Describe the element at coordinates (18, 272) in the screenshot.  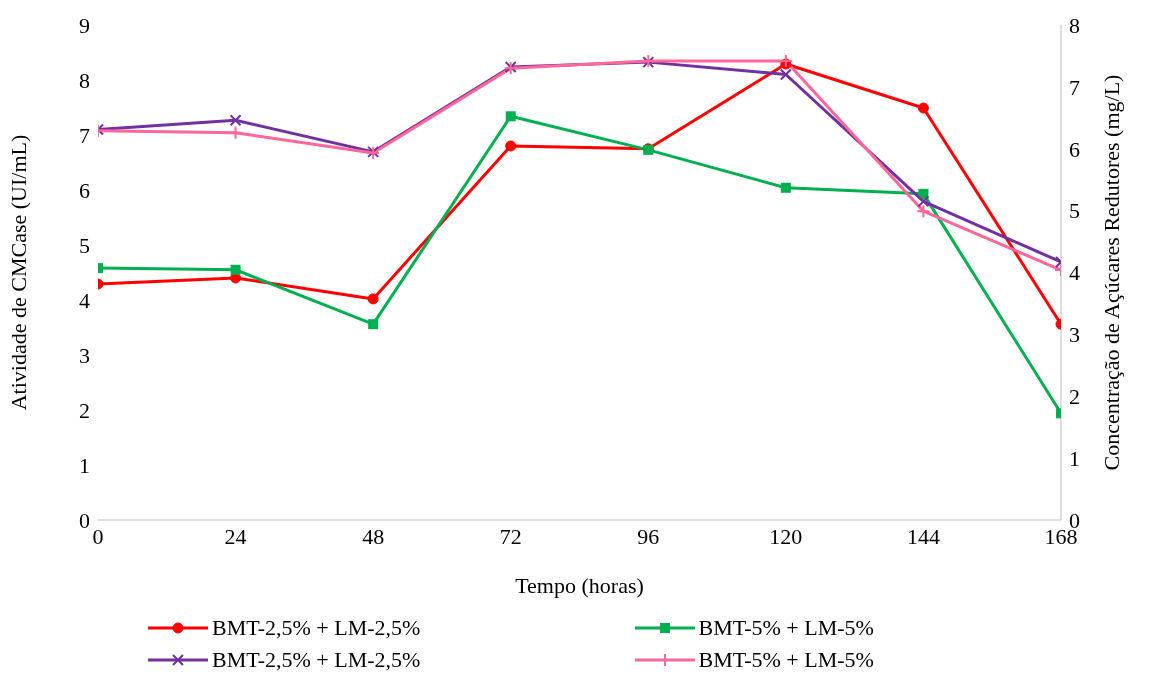
I see `y-axis-title: Atividade de CMCase (UI/mL)` at that location.